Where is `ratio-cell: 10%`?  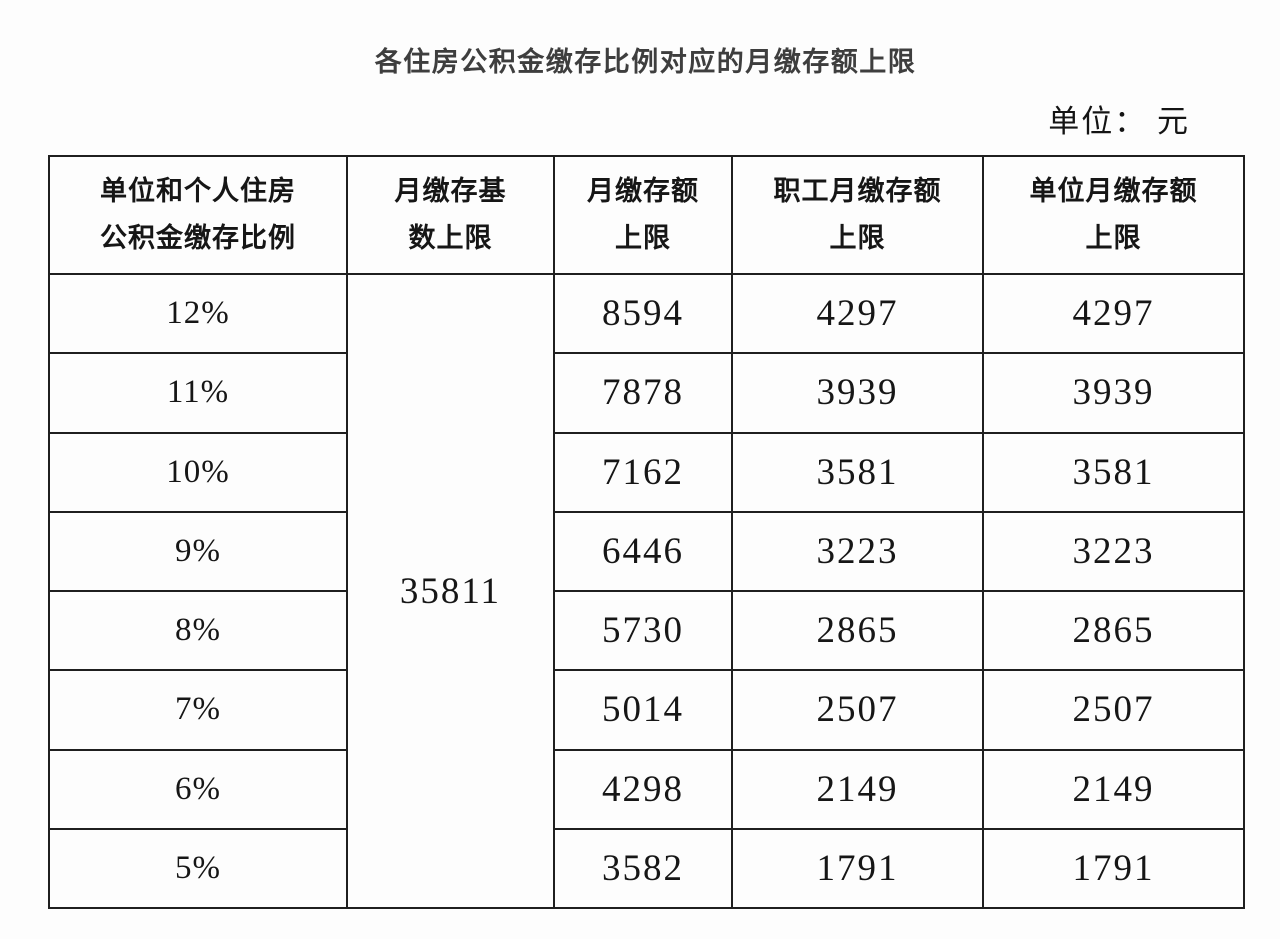 ratio-cell: 10% is located at coordinates (198, 472).